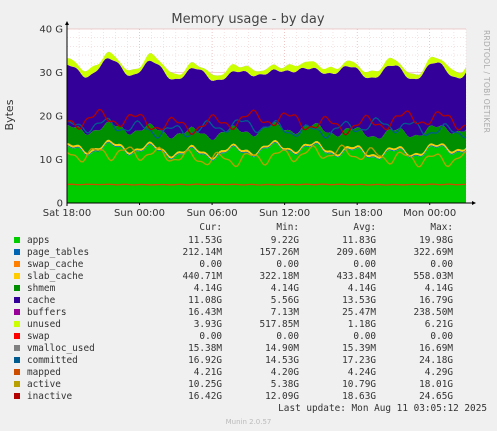 The image size is (497, 431). What do you see at coordinates (41, 288) in the screenshot?
I see `legend-name: shmem` at bounding box center [41, 288].